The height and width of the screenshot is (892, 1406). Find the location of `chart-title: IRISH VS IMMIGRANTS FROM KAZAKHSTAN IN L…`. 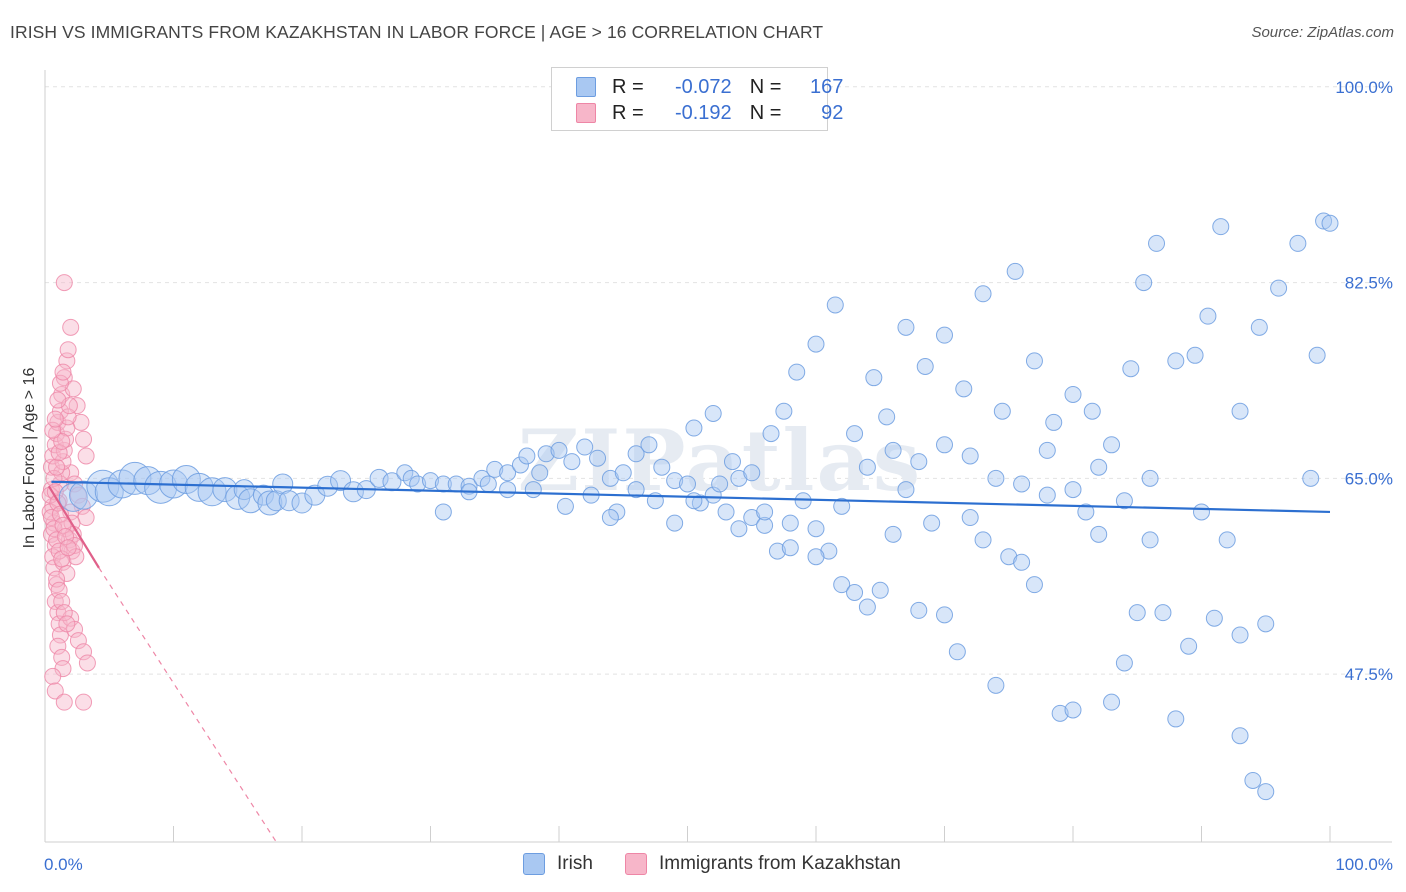

chart-title: IRISH VS IMMIGRANTS FROM KAZAKHSTAN IN L… is located at coordinates (417, 32).